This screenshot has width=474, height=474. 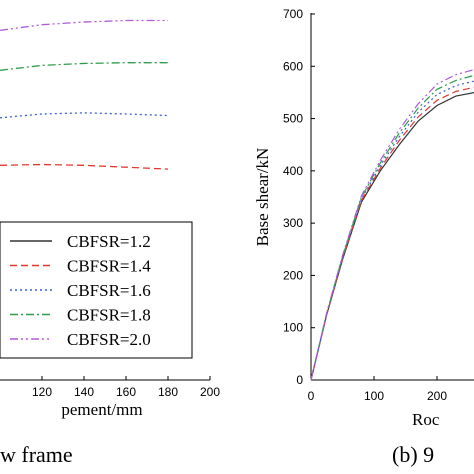 What do you see at coordinates (168, 392) in the screenshot?
I see `left-x-tick-label: 180` at bounding box center [168, 392].